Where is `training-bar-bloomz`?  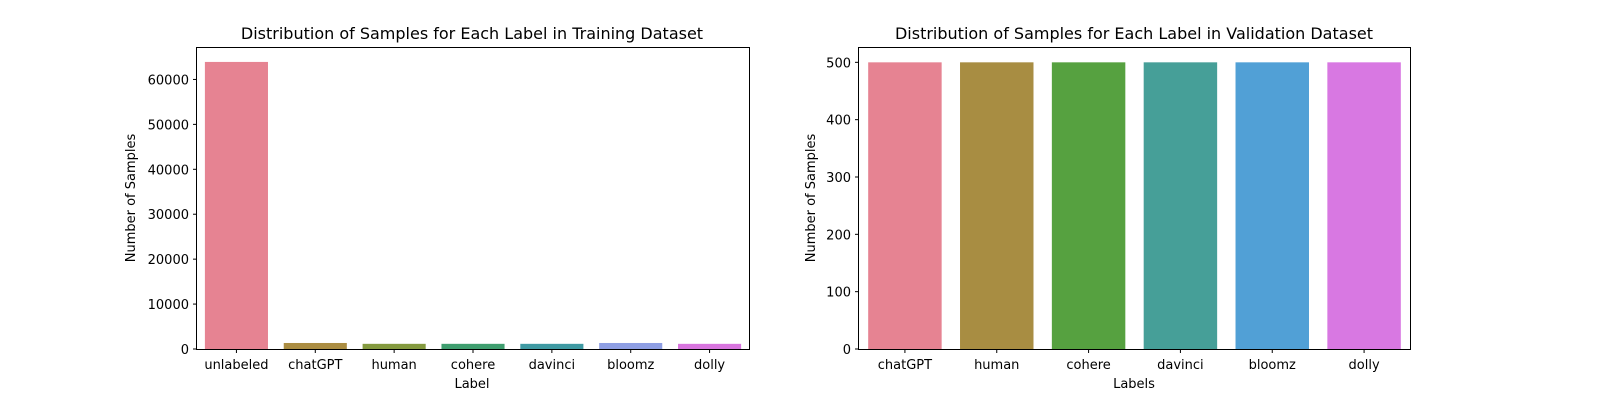 training-bar-bloomz is located at coordinates (631, 345).